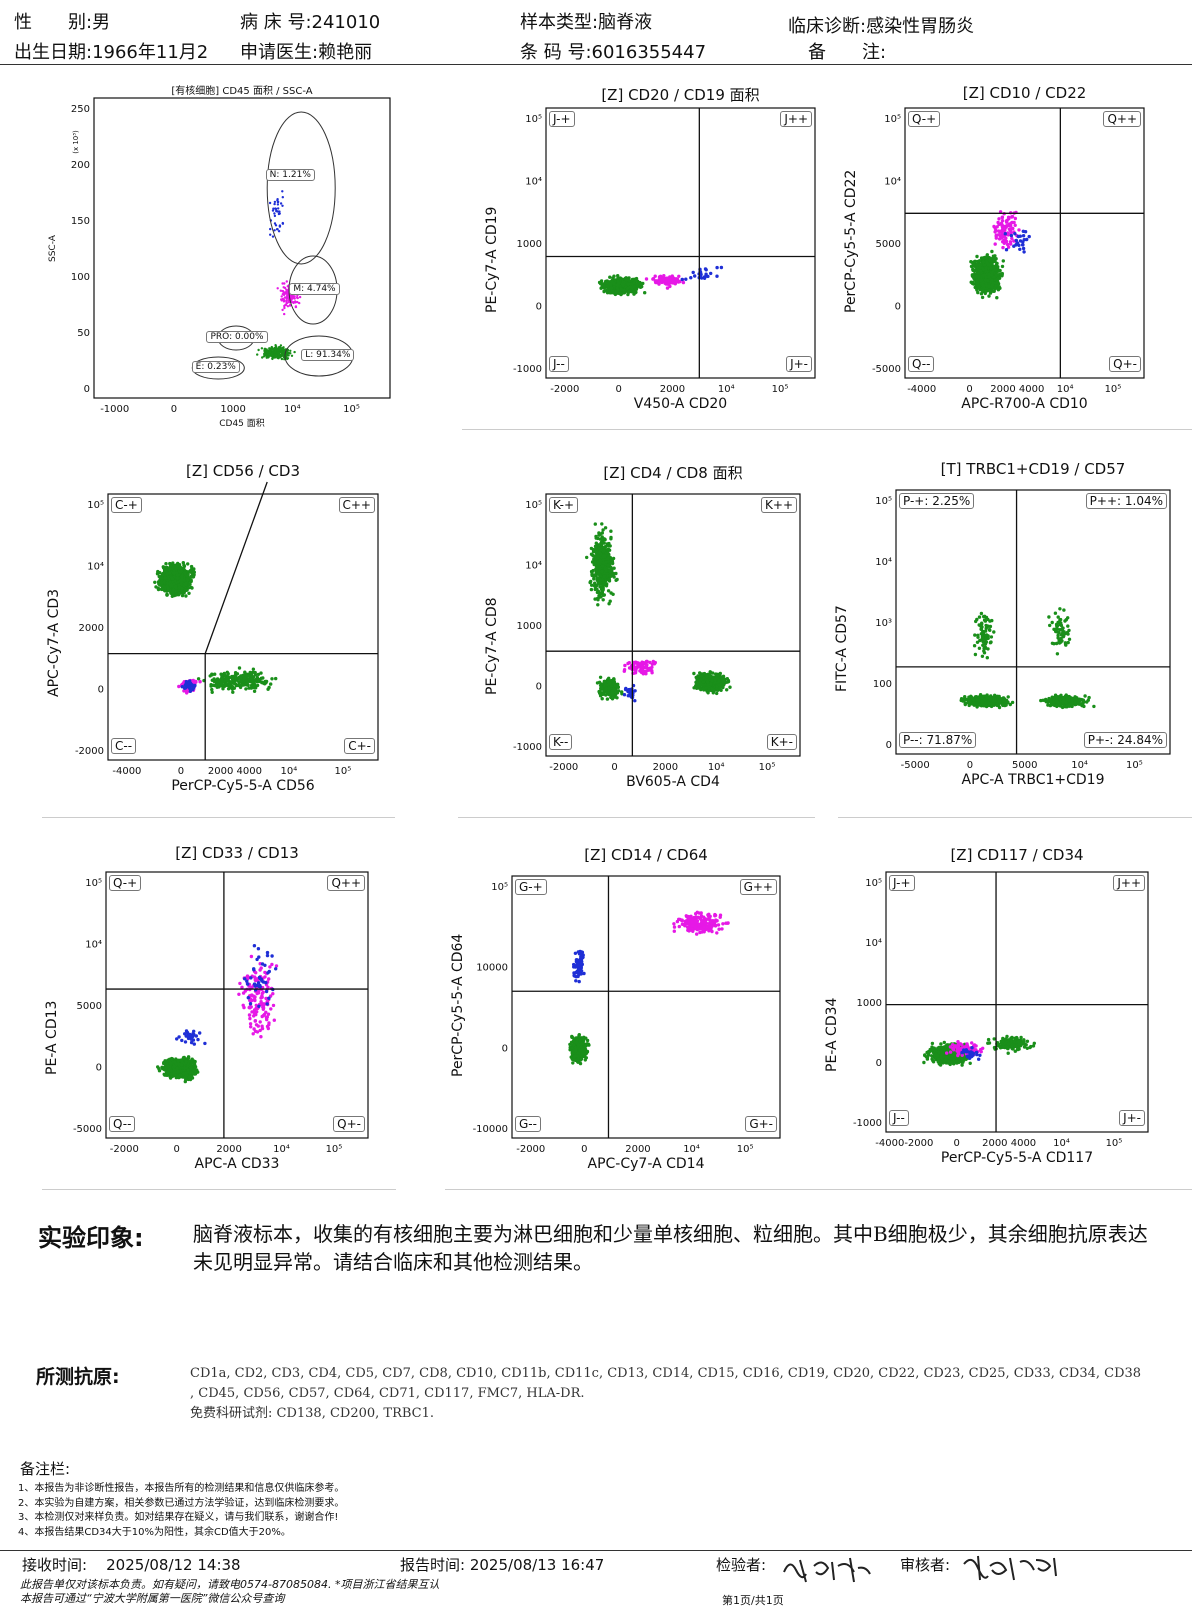  What do you see at coordinates (242, 424) in the screenshot?
I see `x-axis-label: CD45 面积` at bounding box center [242, 424].